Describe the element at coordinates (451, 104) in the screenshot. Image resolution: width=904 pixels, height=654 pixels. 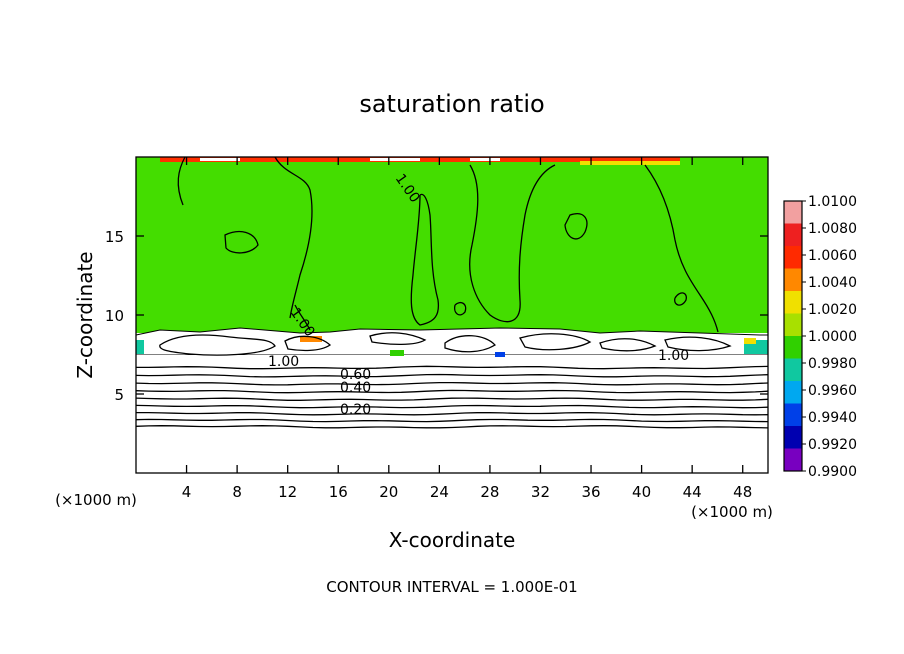
I see `chart-title: saturation ratio` at that location.